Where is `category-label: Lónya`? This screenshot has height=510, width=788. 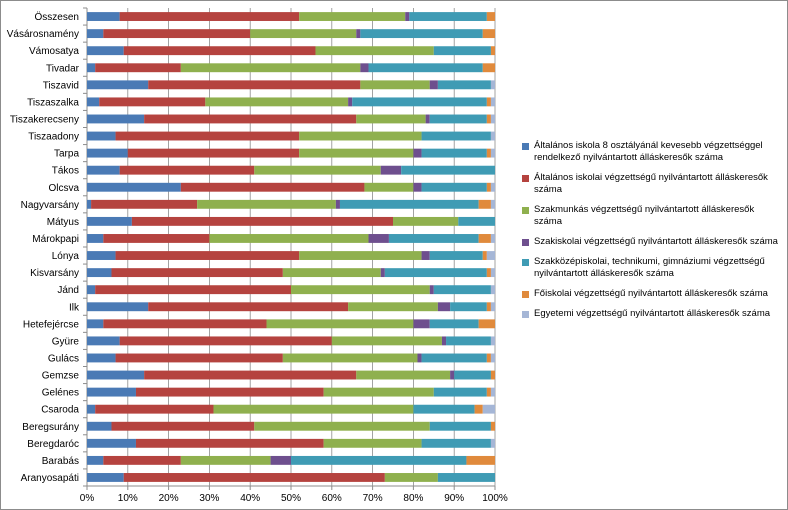
category-label: Lónya is located at coordinates (66, 256).